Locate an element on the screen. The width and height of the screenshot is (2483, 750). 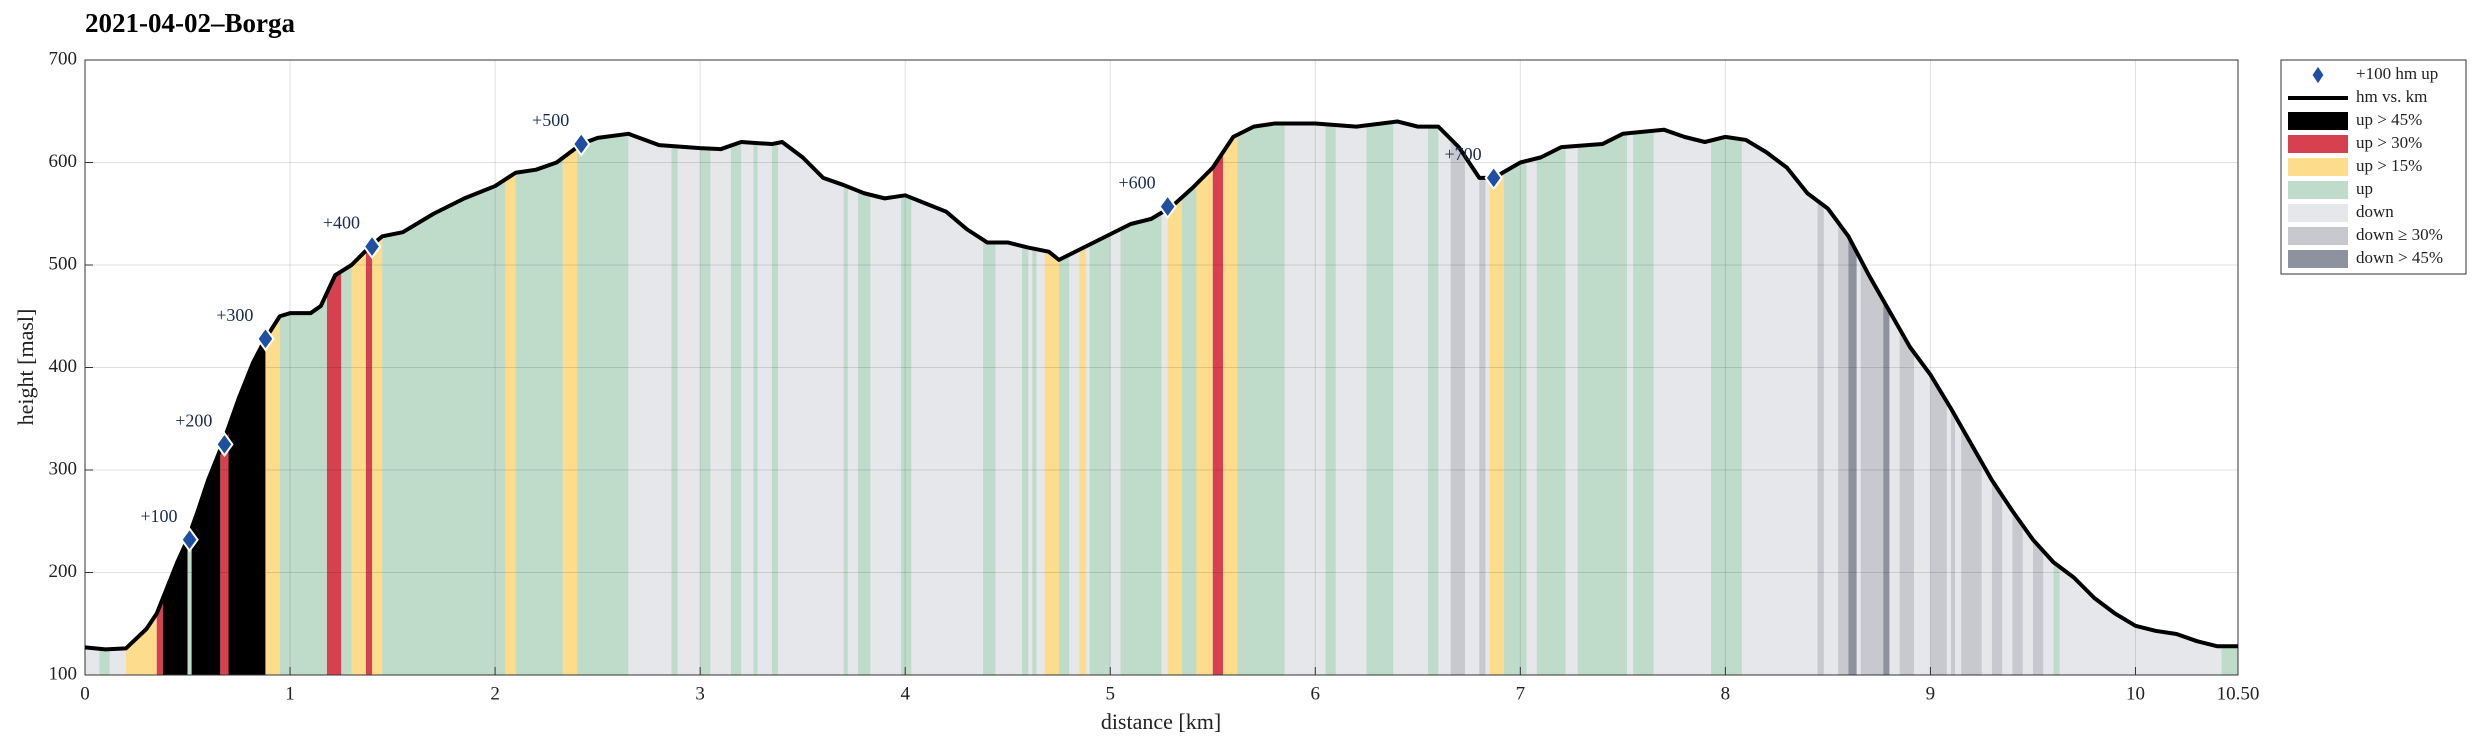
marker-label: +300 is located at coordinates (234, 315).